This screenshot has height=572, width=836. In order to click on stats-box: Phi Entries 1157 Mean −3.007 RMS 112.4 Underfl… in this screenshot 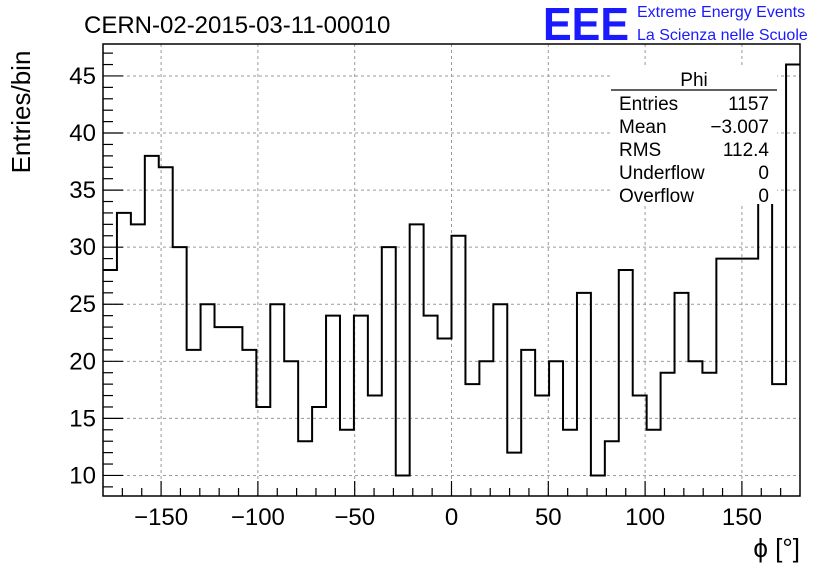, I will do `click(694, 137)`.